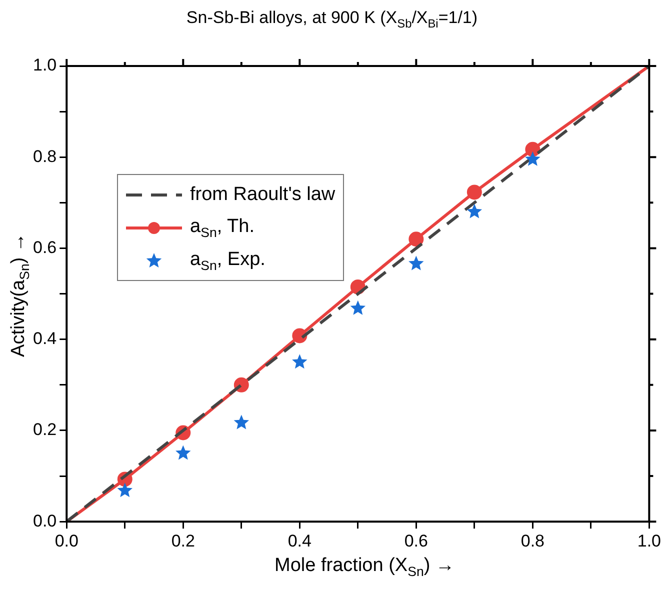  Describe the element at coordinates (300, 540) in the screenshot. I see `x-tick-label: 0.4` at that location.